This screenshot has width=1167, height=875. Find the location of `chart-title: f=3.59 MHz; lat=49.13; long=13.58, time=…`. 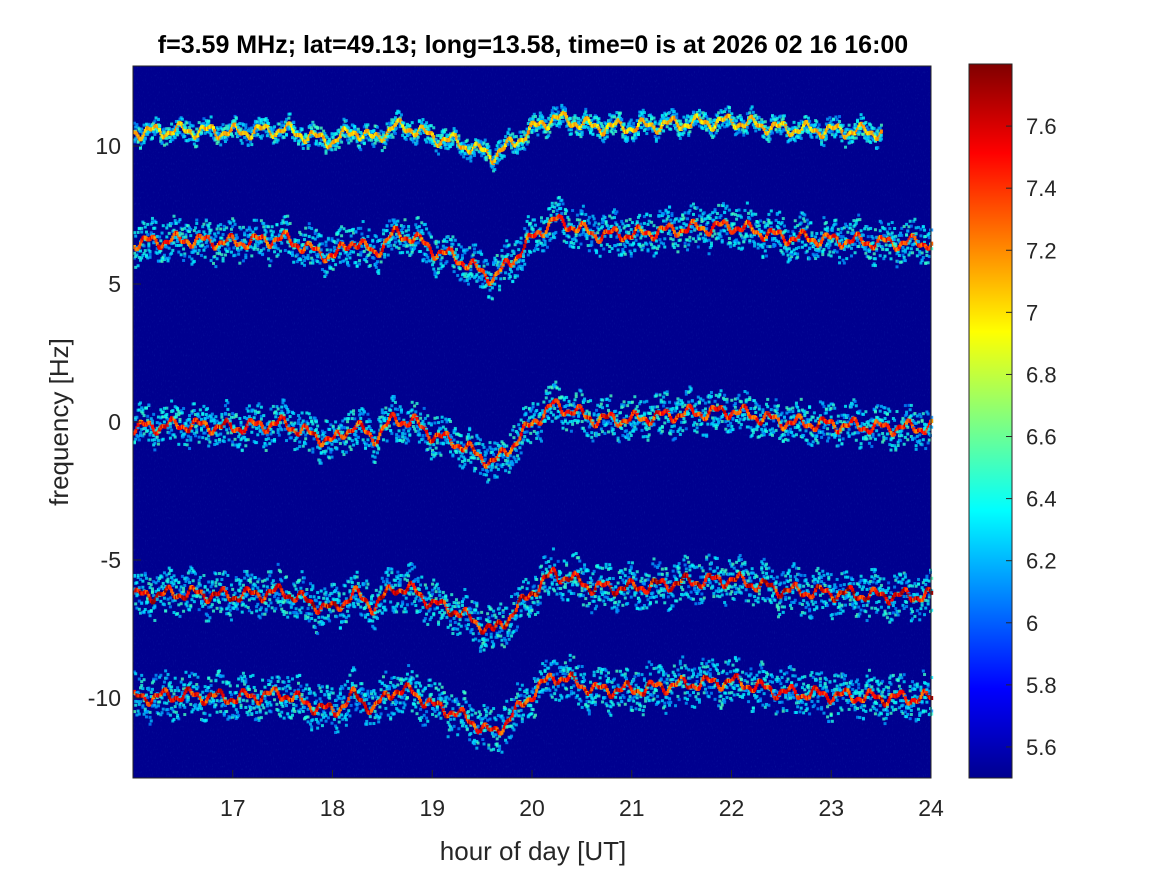

chart-title: f=3.59 MHz; lat=49.13; long=13.58, time=… is located at coordinates (533, 45).